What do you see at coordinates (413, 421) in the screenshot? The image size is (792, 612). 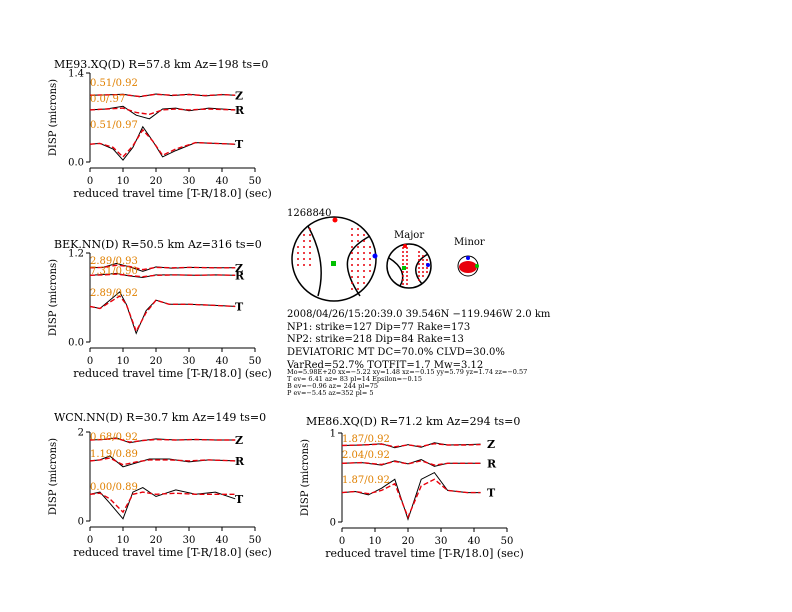 I see `panel-title: ME86.XQ(D) R=71.2 km Az=294 ts=0` at bounding box center [413, 421].